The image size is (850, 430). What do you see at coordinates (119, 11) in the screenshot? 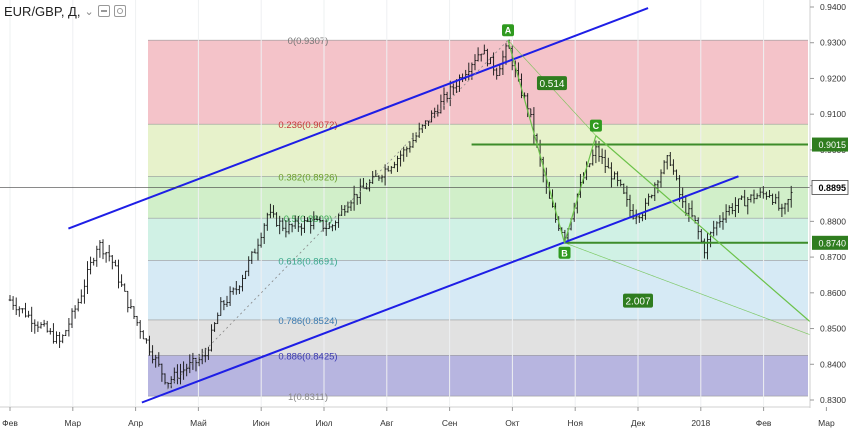
I see `settings-box-icon` at bounding box center [119, 11].